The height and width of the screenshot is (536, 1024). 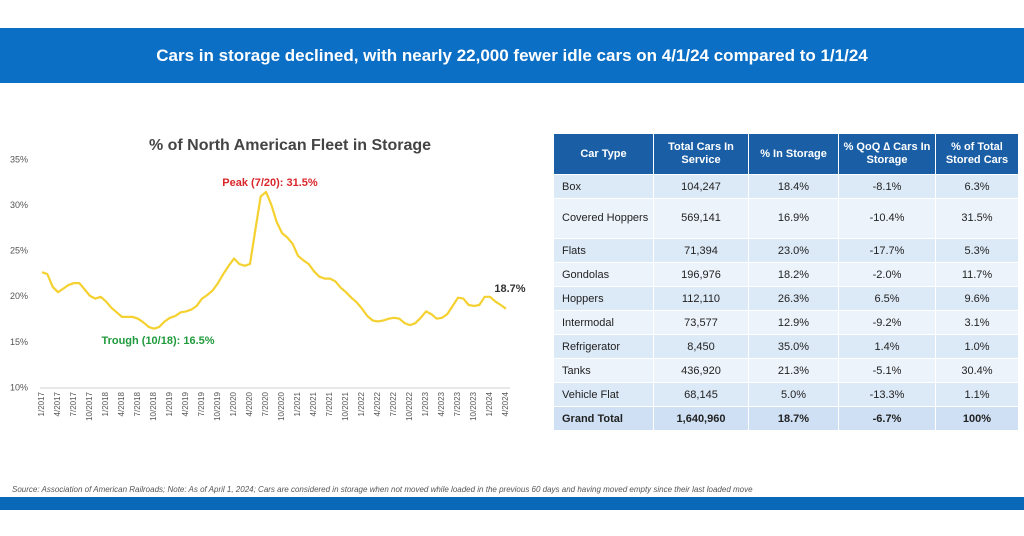 I want to click on table-row: Box 104,247 18.4% -8.1% 6.3%, so click(x=786, y=186).